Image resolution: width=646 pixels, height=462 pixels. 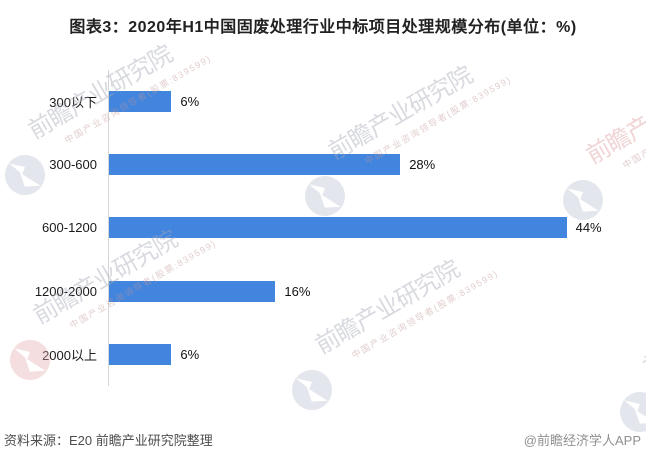 What do you see at coordinates (108, 440) in the screenshot?
I see `source-note: 资料来源：E20 前瞻产业研究院整理` at bounding box center [108, 440].